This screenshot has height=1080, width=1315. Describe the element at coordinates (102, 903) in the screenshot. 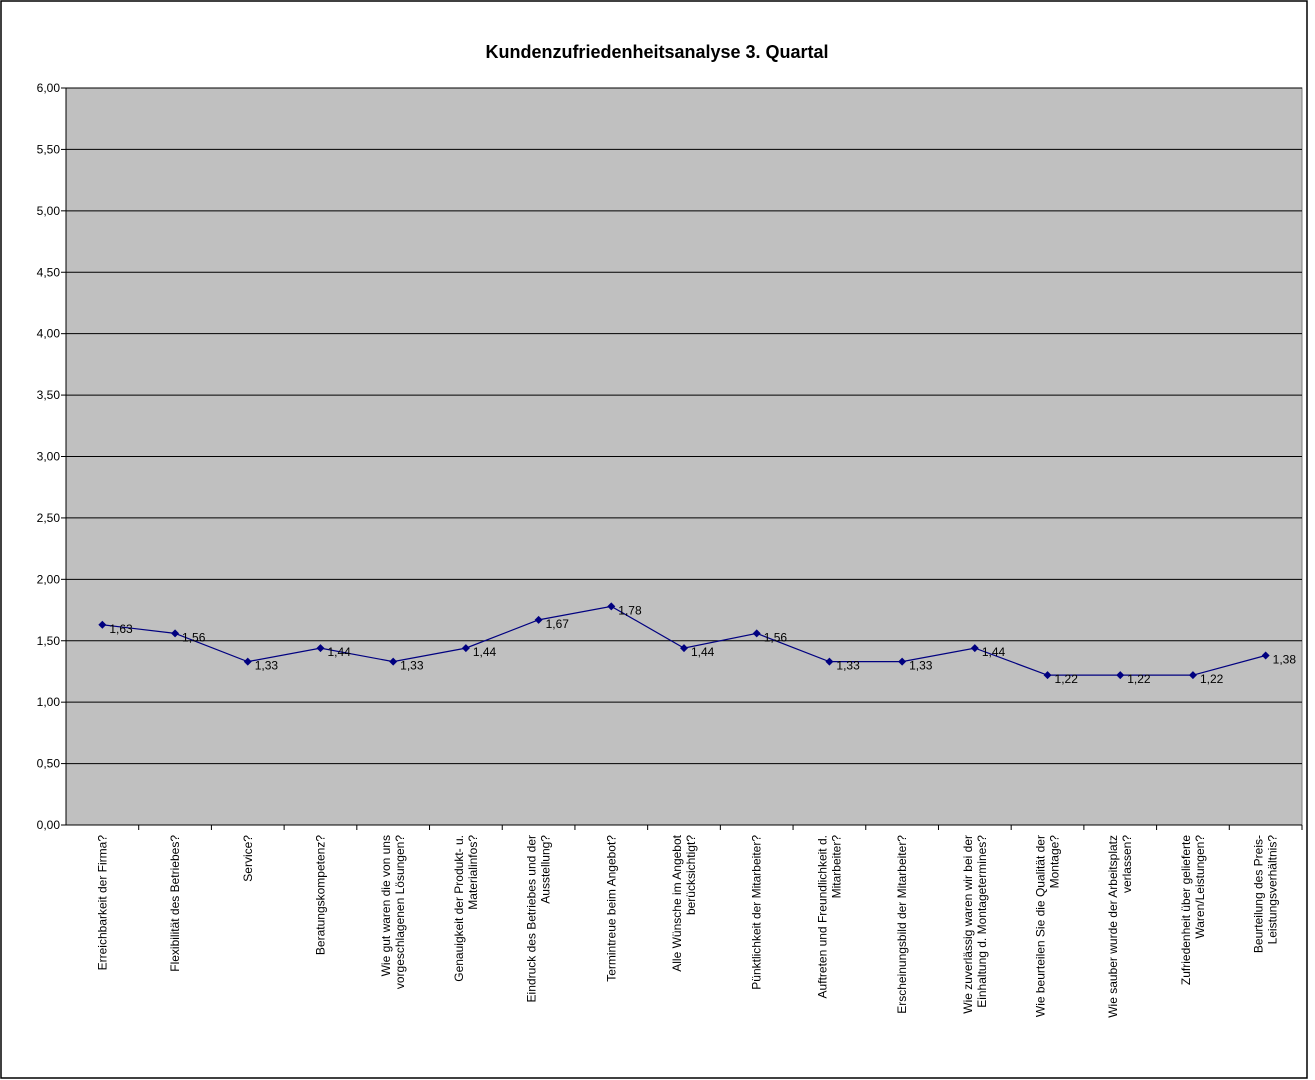

I see `x-tick-label: Erreichbarkeit der Firma?` at that location.